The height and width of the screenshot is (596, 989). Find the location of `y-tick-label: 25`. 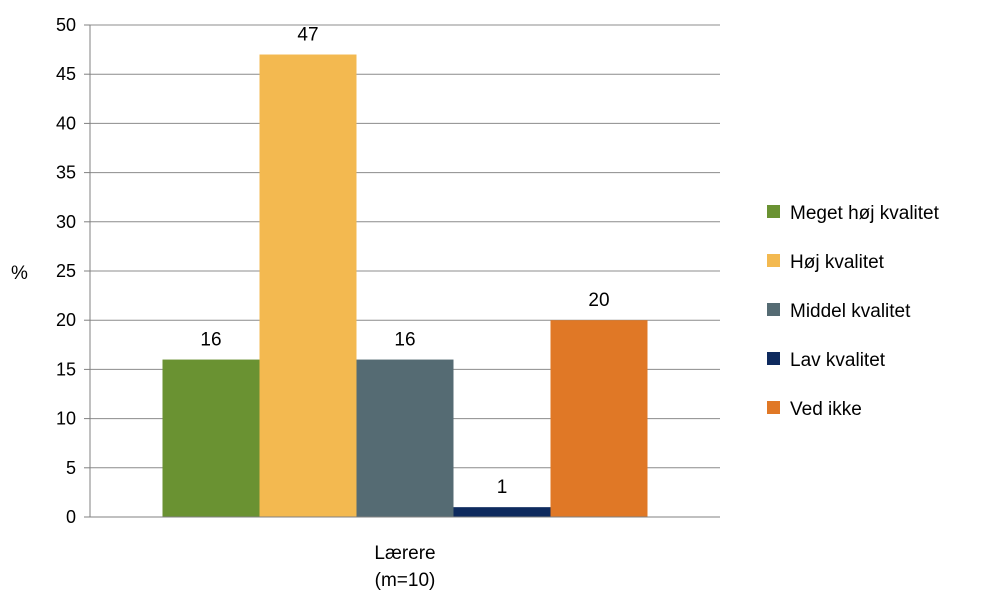

y-tick-label: 25 is located at coordinates (66, 271).